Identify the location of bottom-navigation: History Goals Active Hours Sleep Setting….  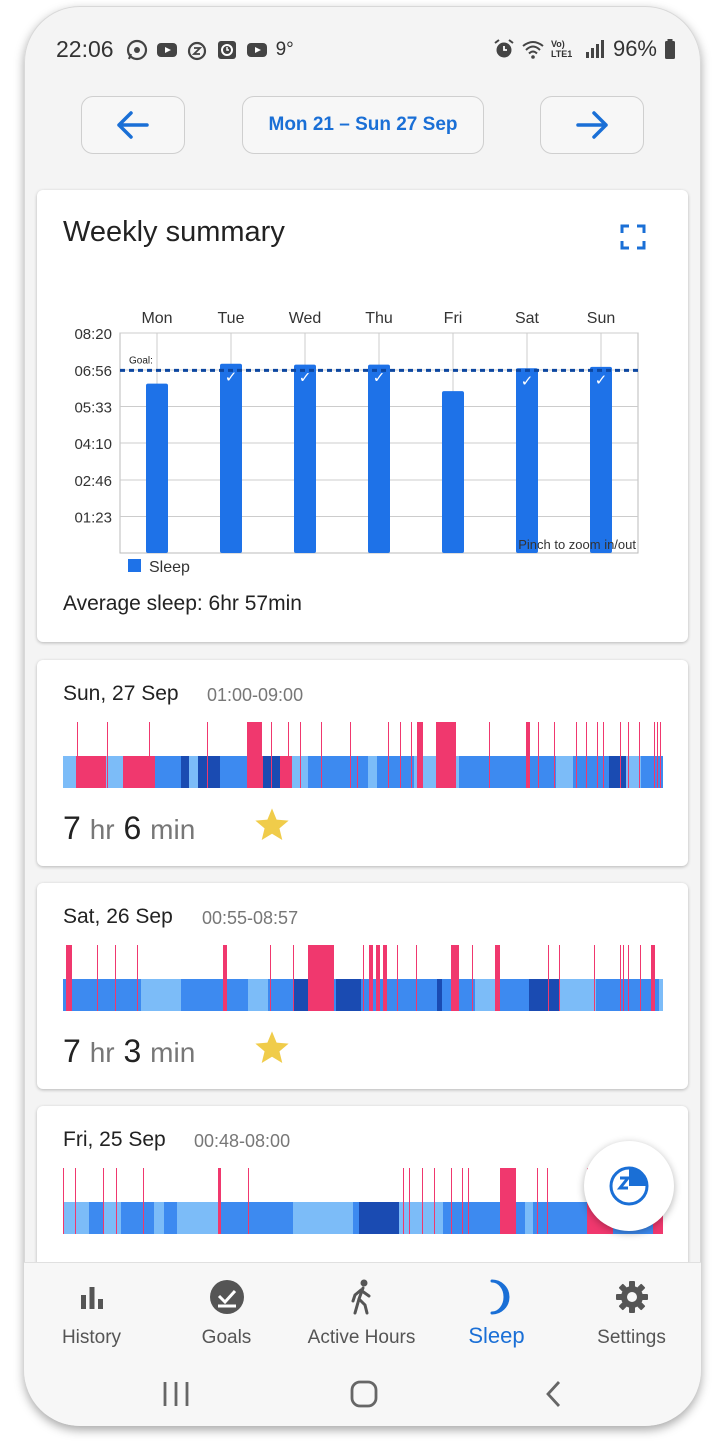
(362, 1344).